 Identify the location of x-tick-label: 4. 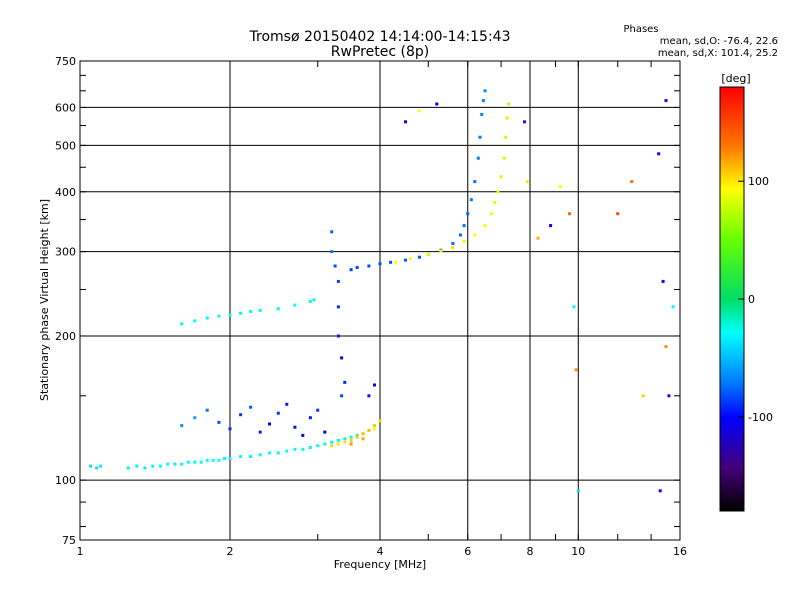
(380, 551).